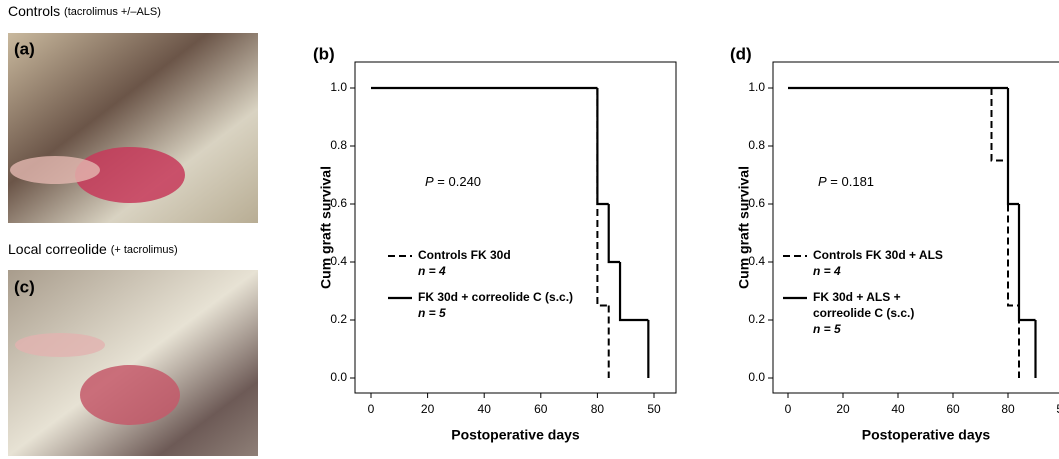 The image size is (1059, 459). I want to click on legend-label: FK 30d + correolide C (s.c.), so click(495, 297).